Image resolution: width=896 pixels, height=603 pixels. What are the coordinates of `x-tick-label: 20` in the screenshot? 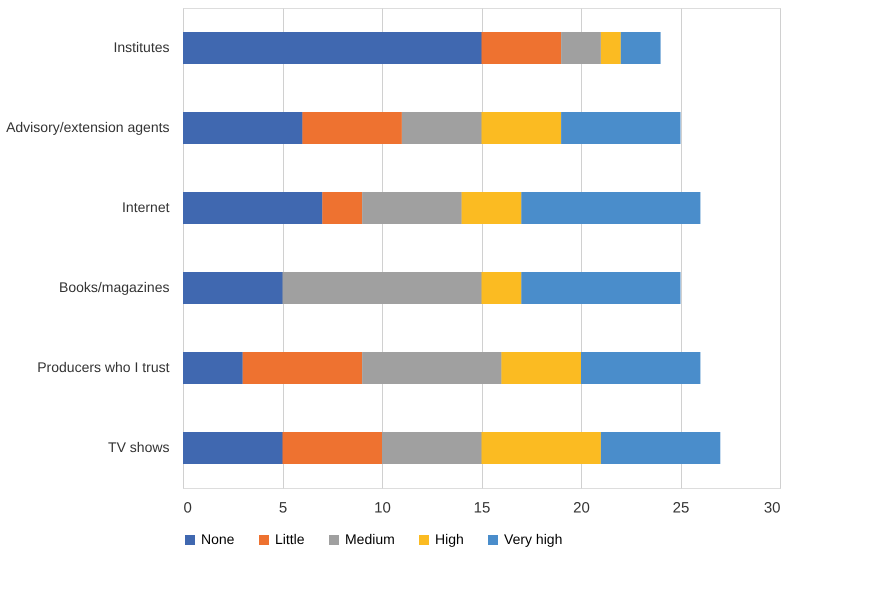 It's located at (581, 508).